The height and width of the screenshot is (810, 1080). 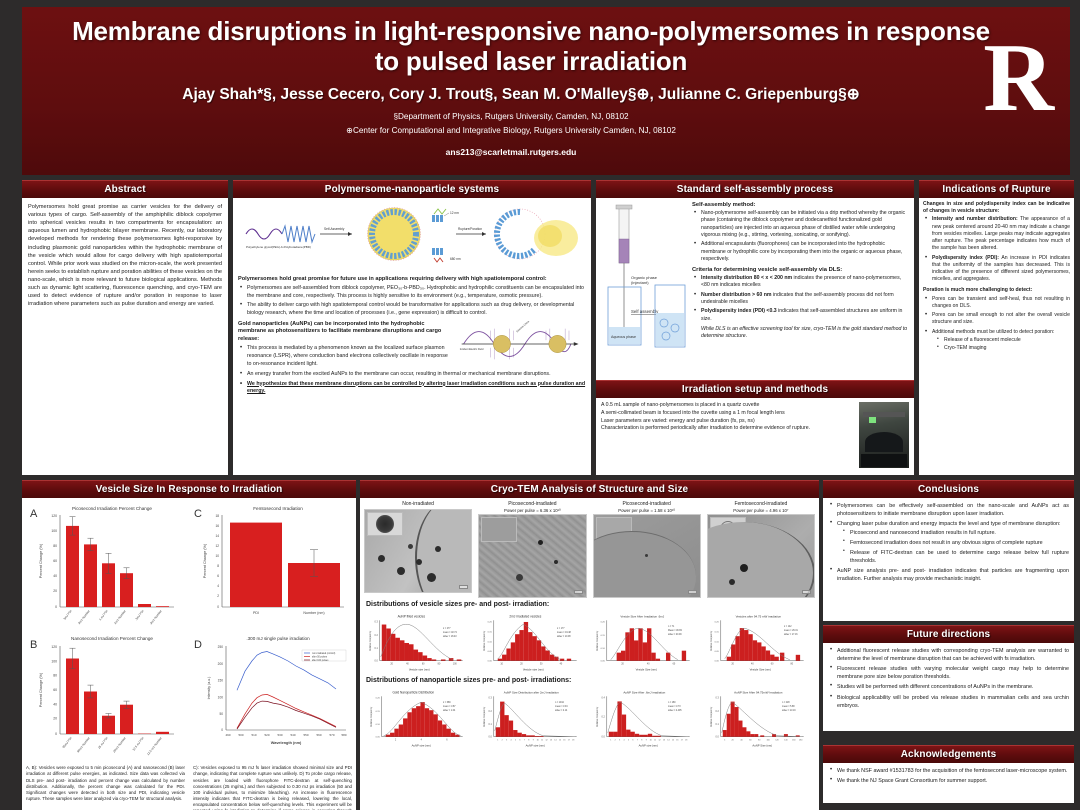 What do you see at coordinates (221, 664) in the screenshot?
I see `svg-text: 200` at bounding box center [221, 664].